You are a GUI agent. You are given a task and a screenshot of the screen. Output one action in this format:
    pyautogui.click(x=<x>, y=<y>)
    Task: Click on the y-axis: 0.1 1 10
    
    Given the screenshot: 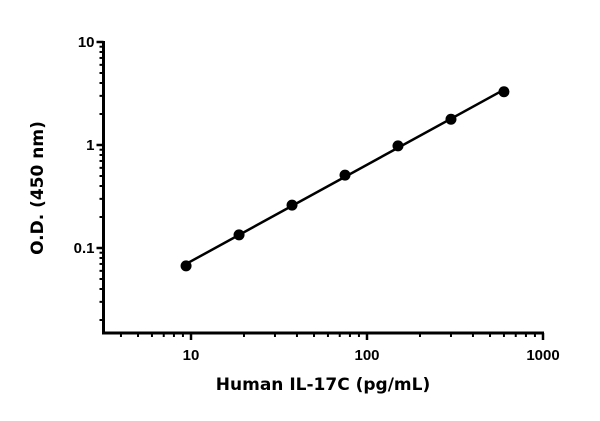 What is the action you would take?
    pyautogui.click(x=89, y=184)
    